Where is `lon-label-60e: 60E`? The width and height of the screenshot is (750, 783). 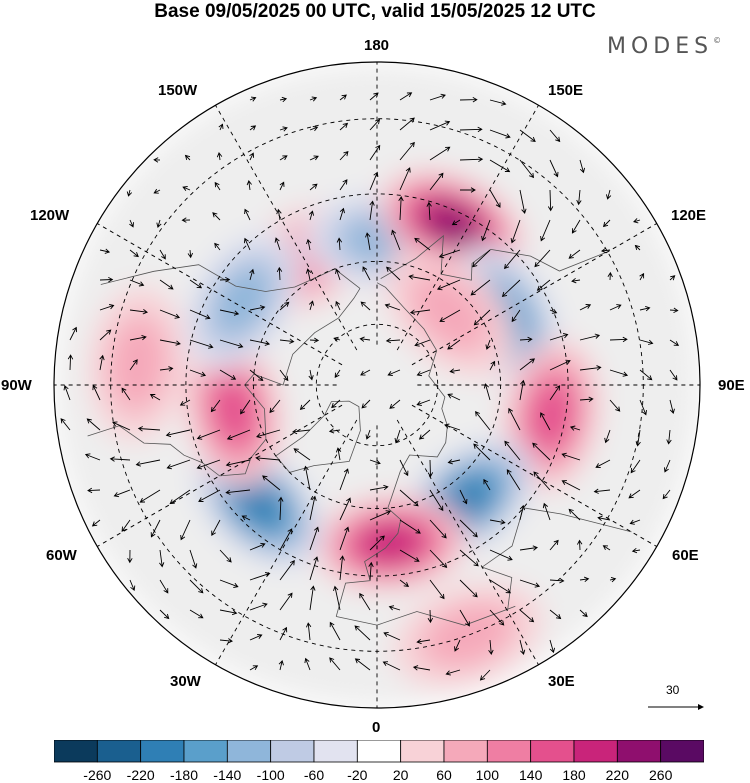
lon-label-60e: 60E is located at coordinates (685, 555).